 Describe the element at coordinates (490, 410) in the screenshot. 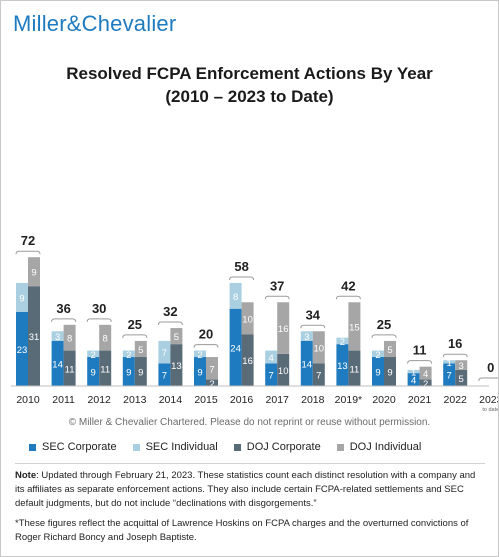

I see `x-tick-sublabel: to date` at that location.